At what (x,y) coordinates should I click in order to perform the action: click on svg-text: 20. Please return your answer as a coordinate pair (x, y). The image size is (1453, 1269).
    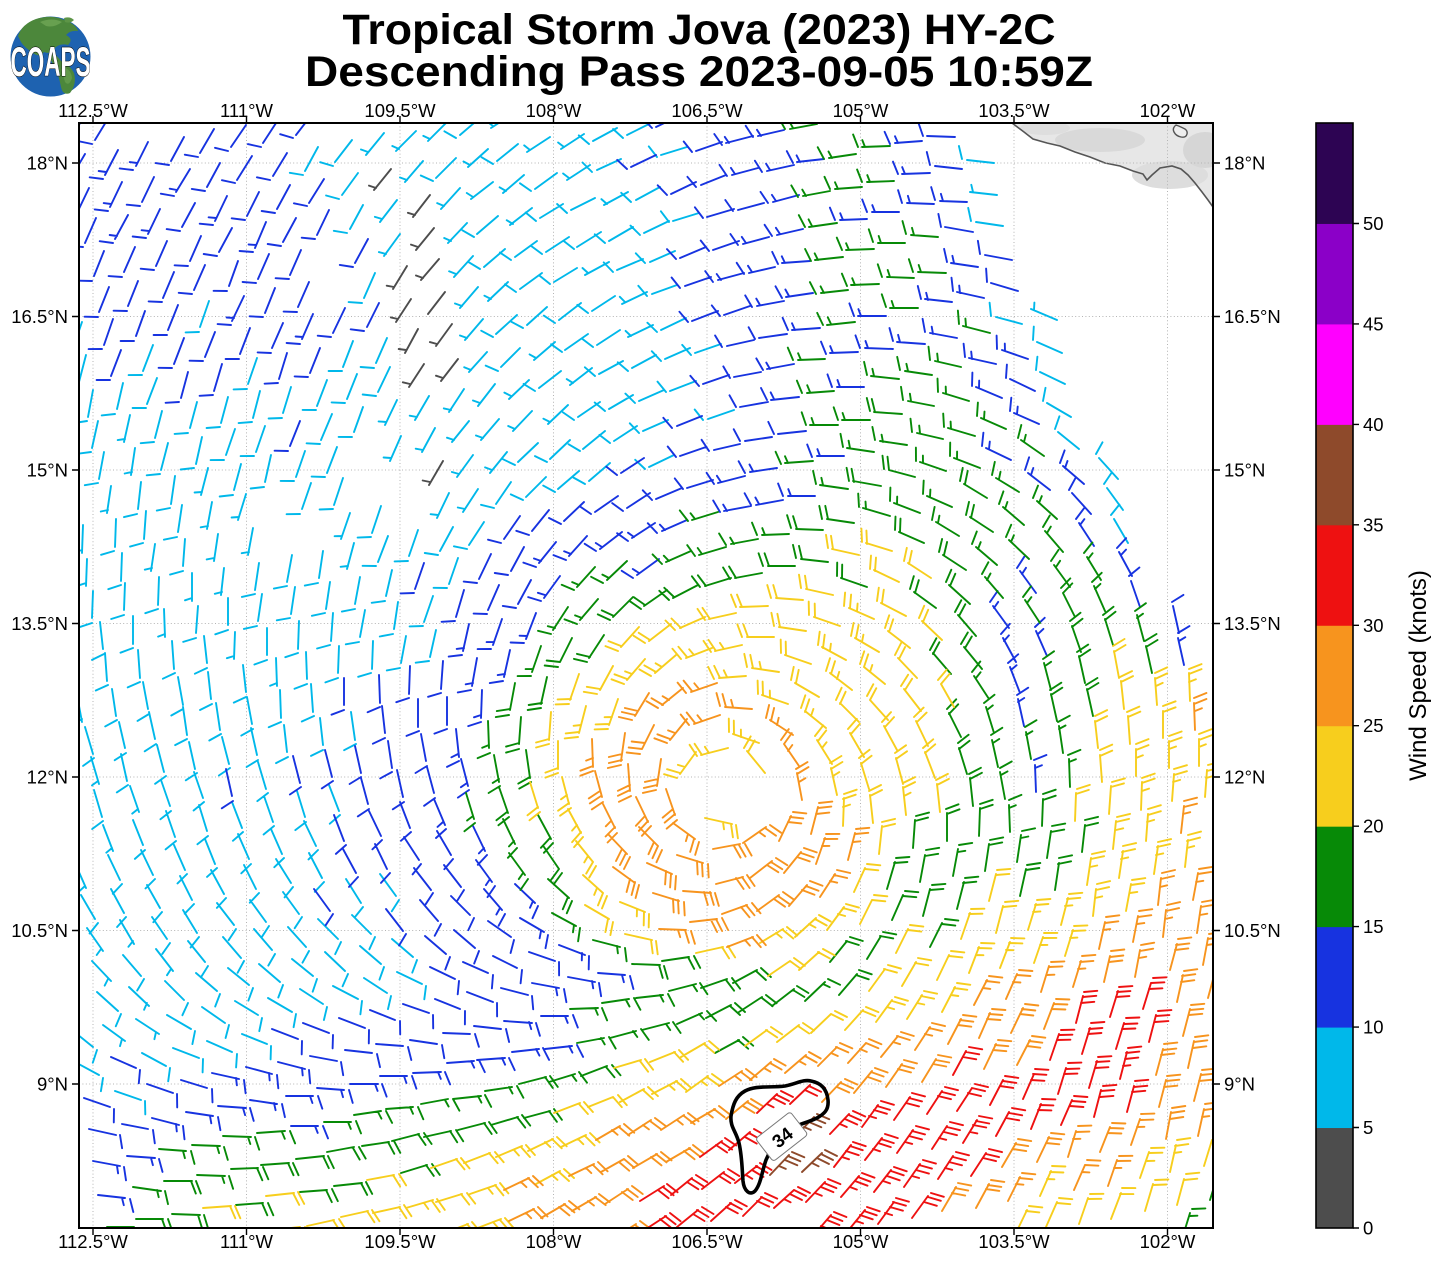
    Looking at the image, I should click on (1373, 826).